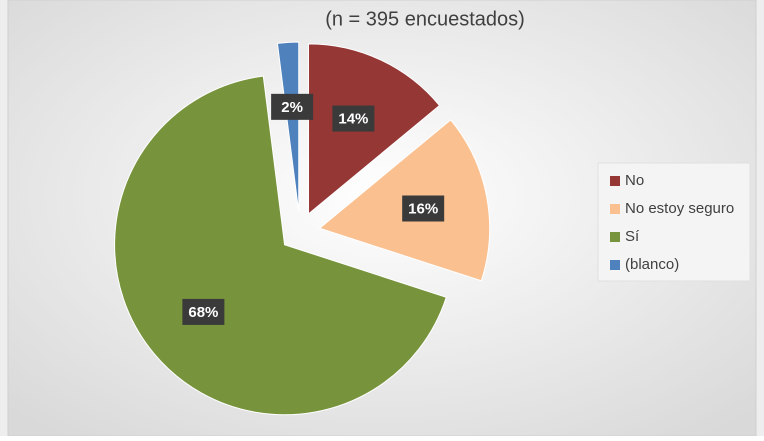 The height and width of the screenshot is (441, 764). What do you see at coordinates (652, 264) in the screenshot?
I see `legend-label: (blanco)` at bounding box center [652, 264].